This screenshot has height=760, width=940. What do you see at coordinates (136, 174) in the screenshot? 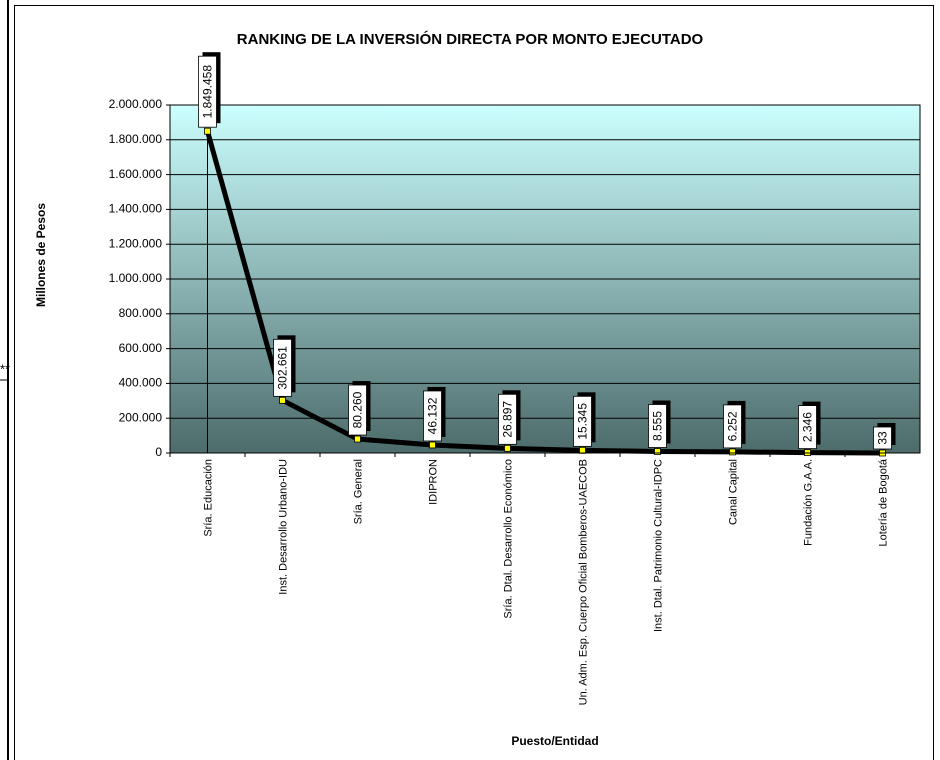
I see `y-tick-label: 1.600.000` at bounding box center [136, 174].